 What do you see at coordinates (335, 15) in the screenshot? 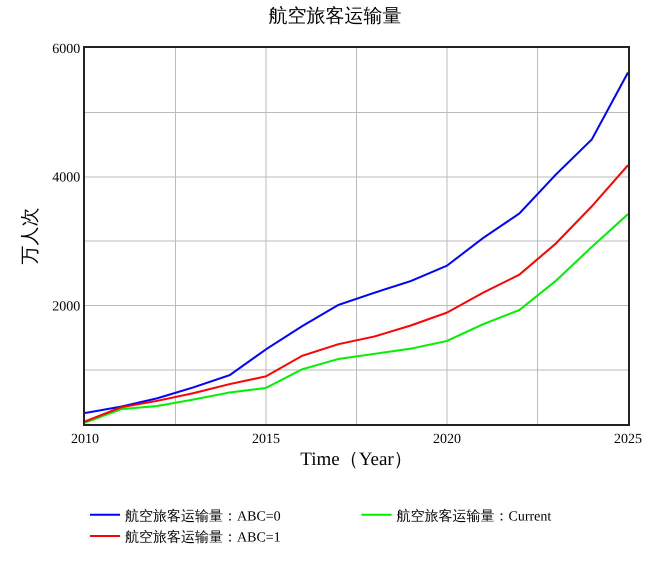
I see `chart-title: 航空旅客运输量` at bounding box center [335, 15].